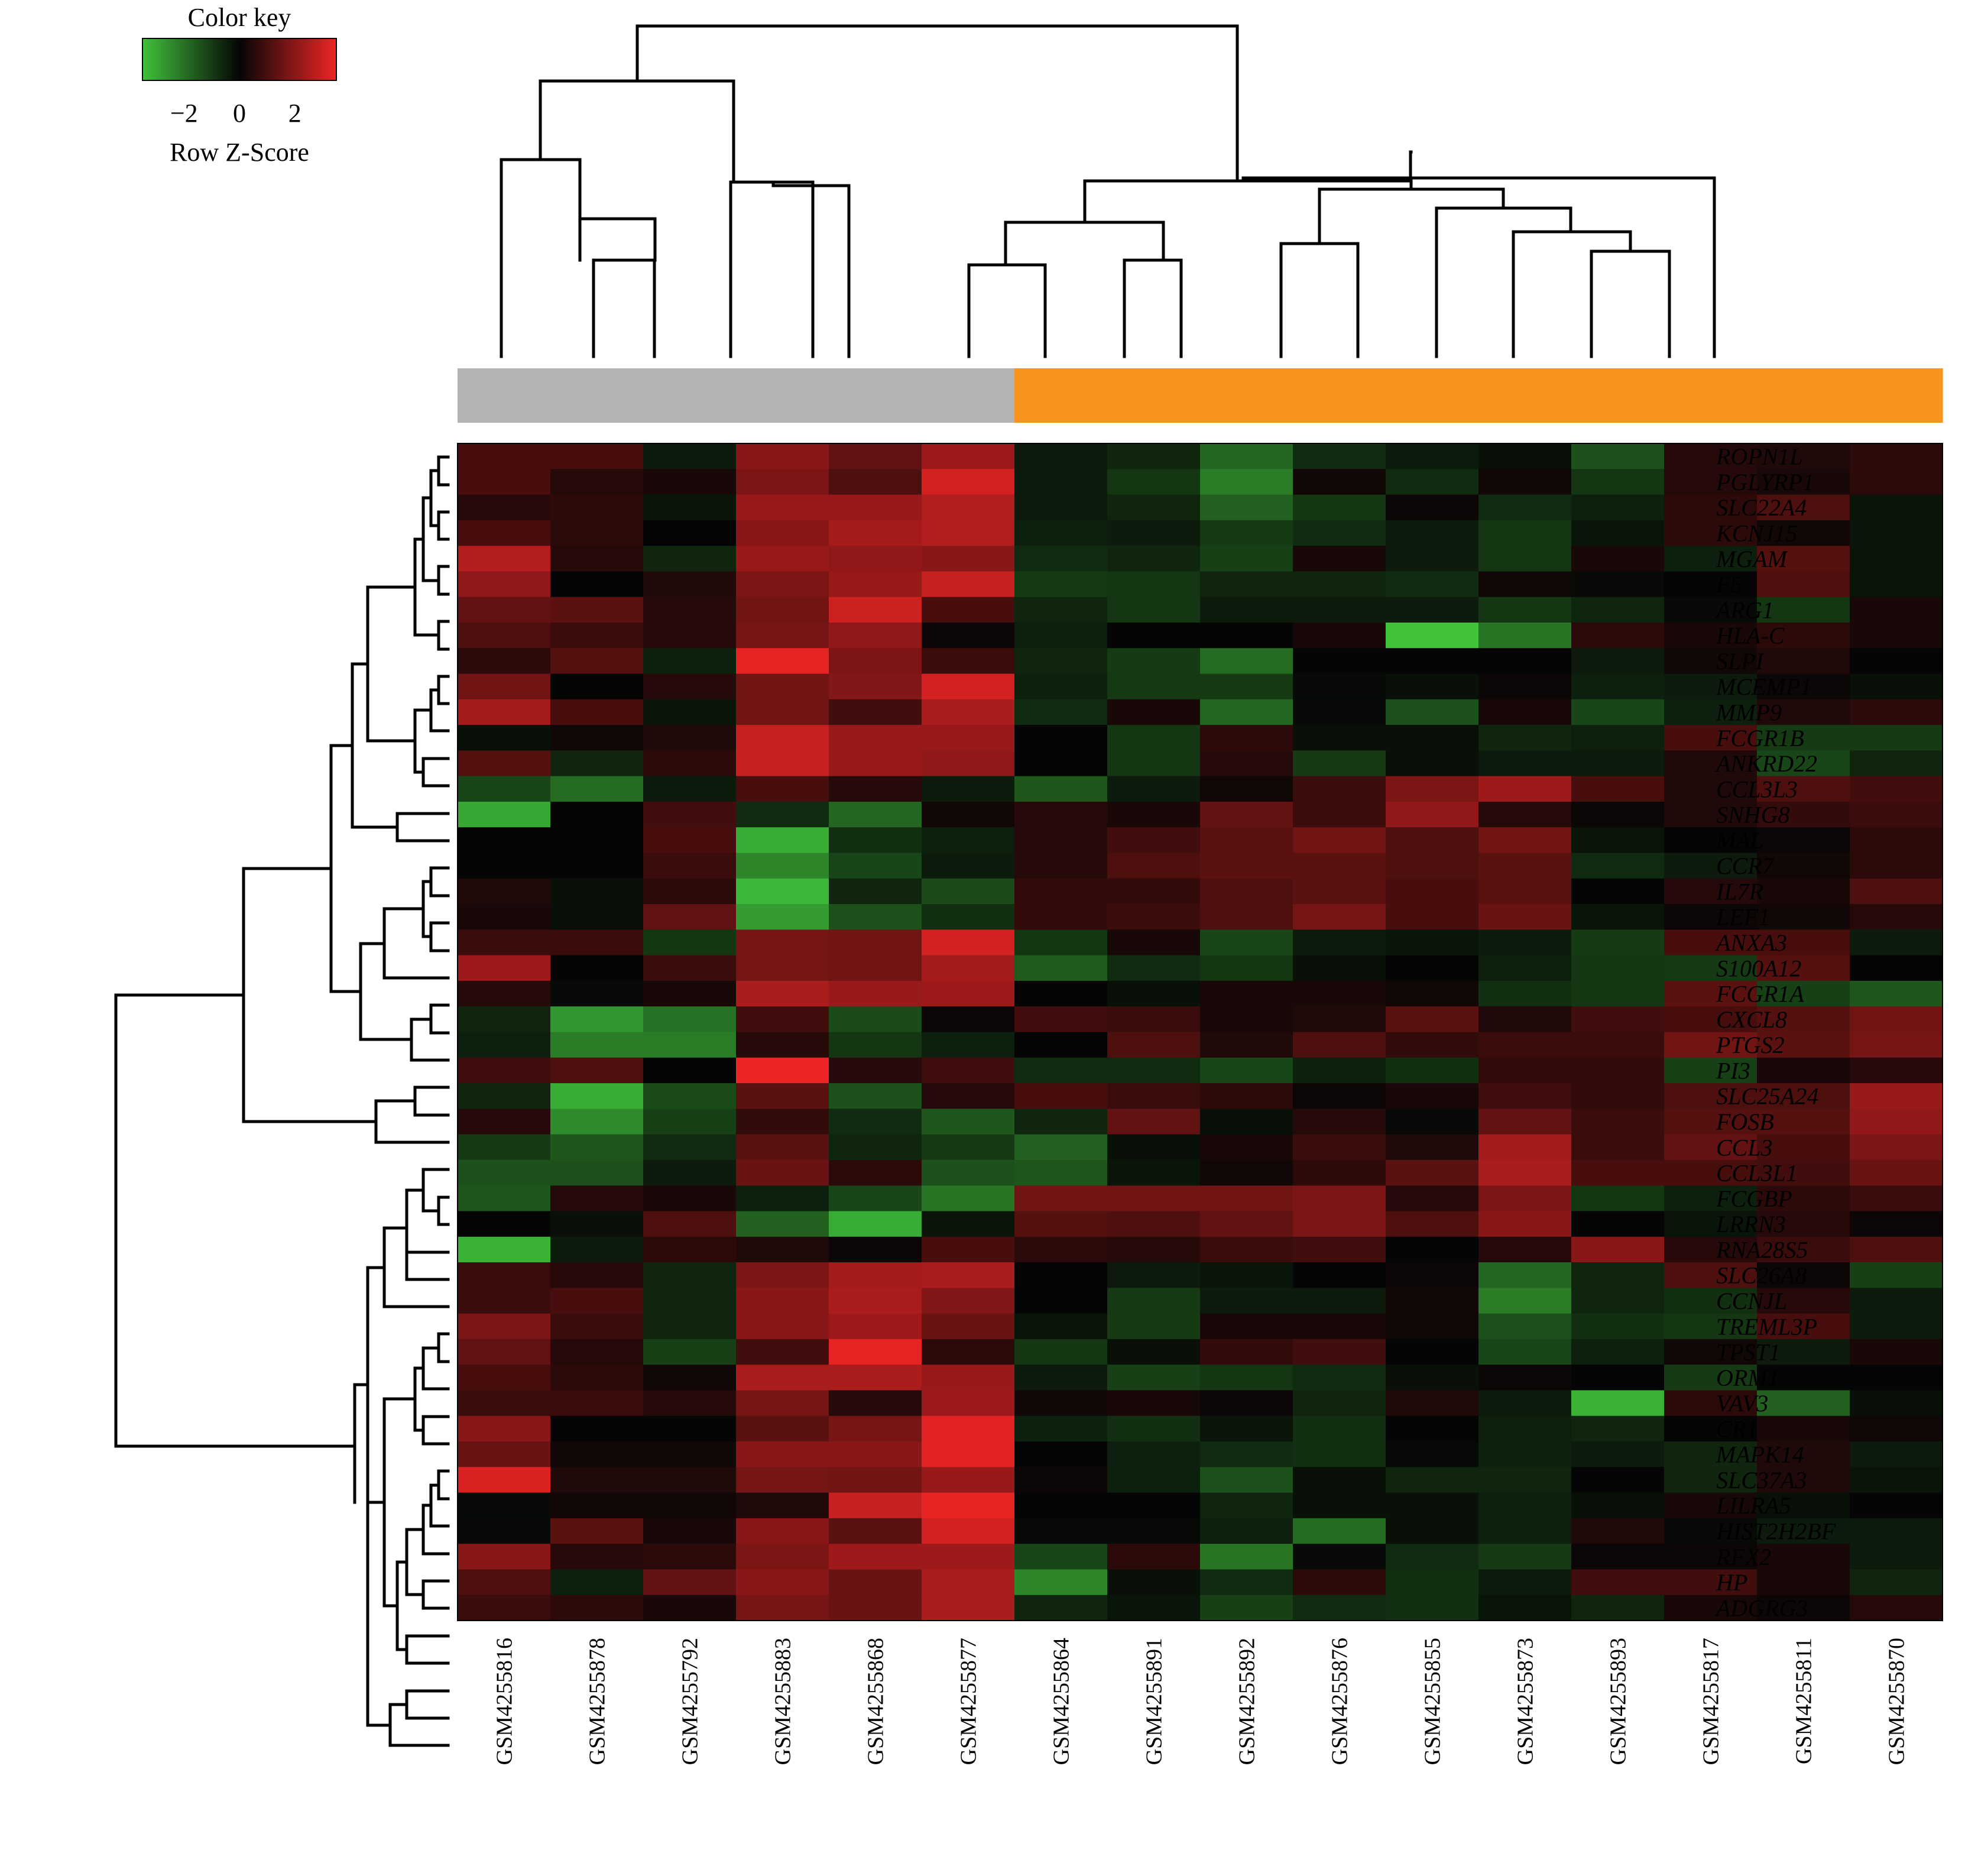  Describe the element at coordinates (597, 1701) in the screenshot. I see `sample-label: GSM4255878` at that location.